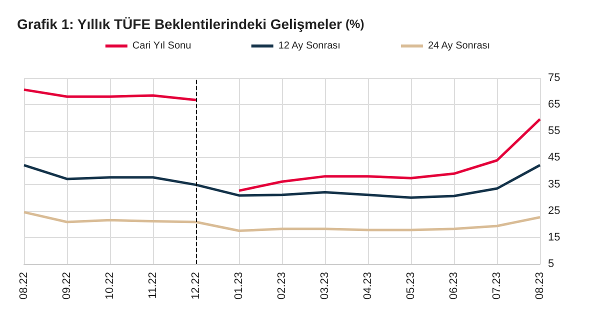  Describe the element at coordinates (551, 264) in the screenshot. I see `y-tick-label: 5` at that location.